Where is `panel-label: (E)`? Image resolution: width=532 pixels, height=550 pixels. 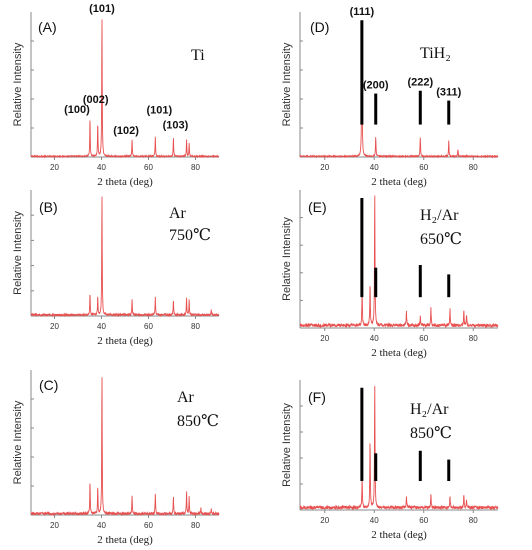 panel-label: (E) is located at coordinates (317, 207).